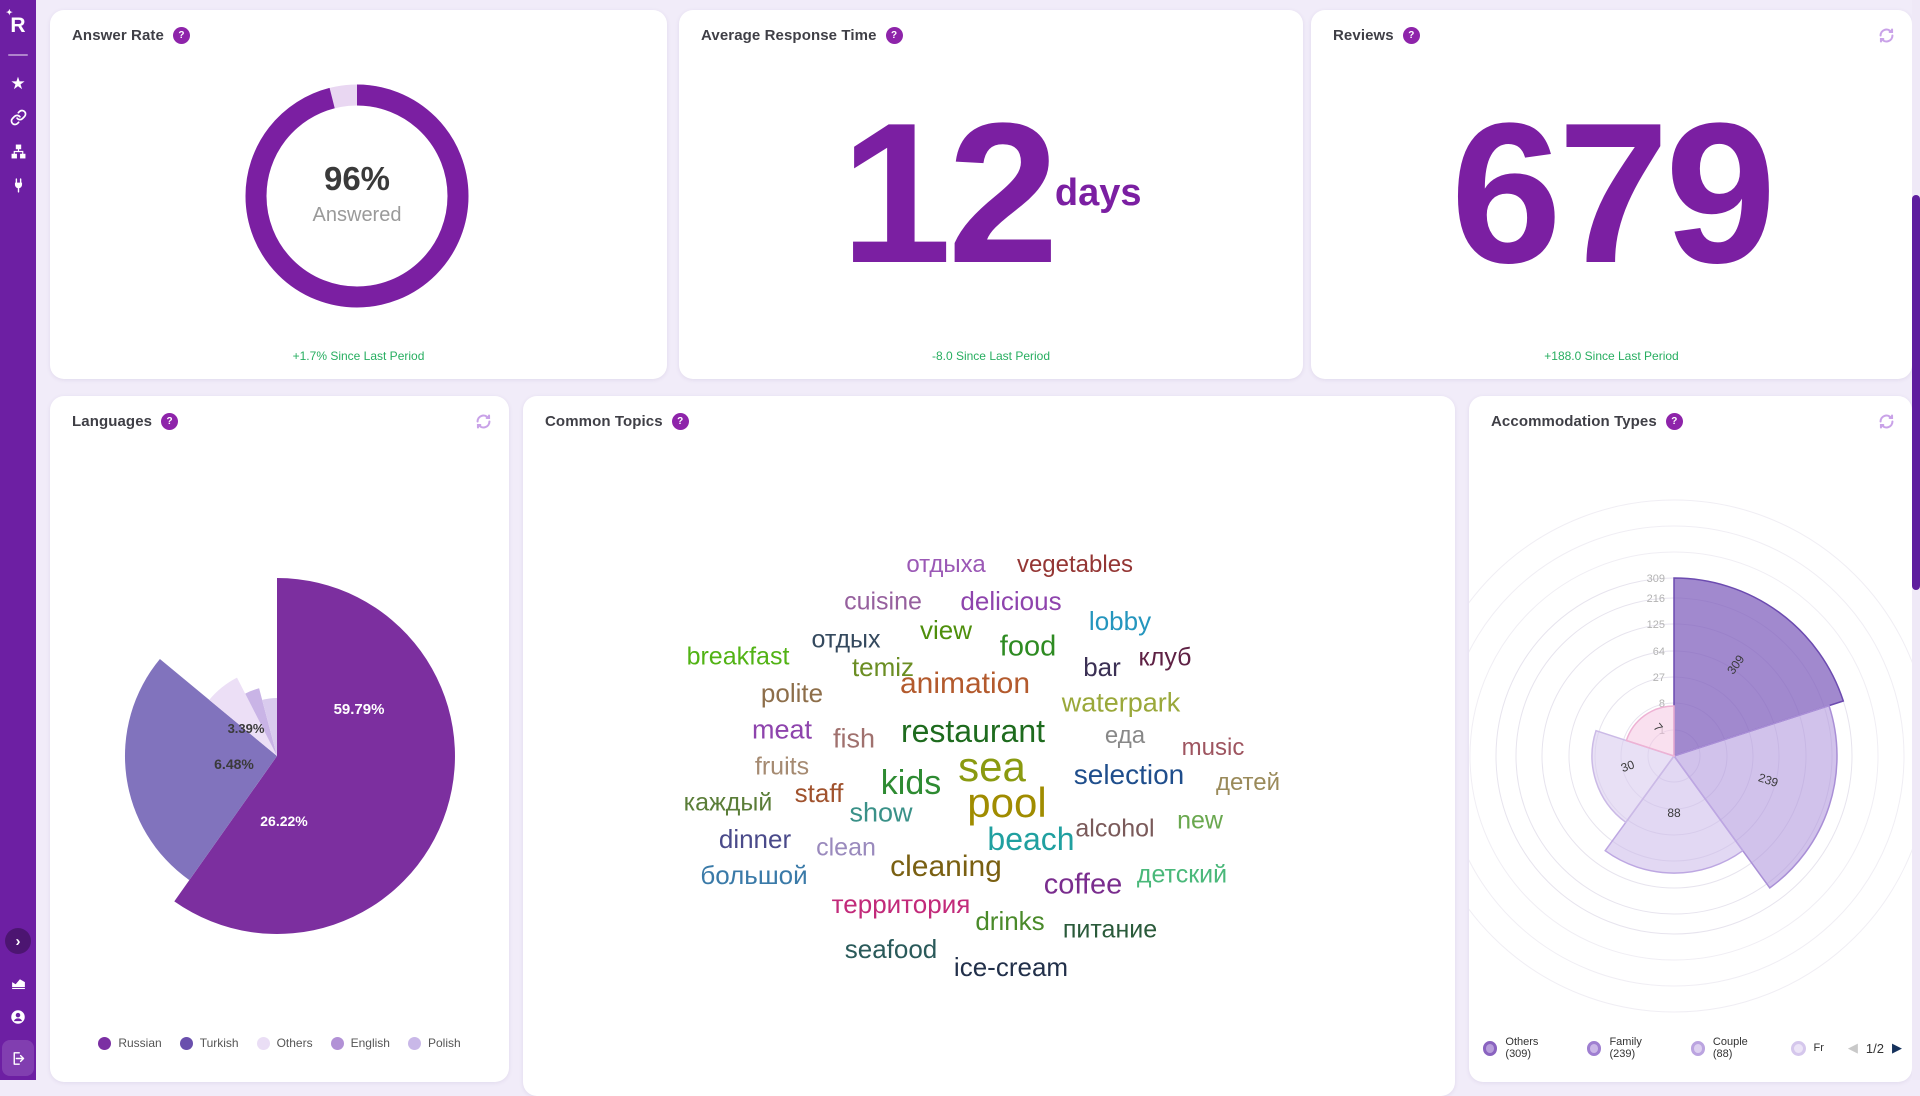  What do you see at coordinates (1656, 579) in the screenshot?
I see `svg-text: 309` at bounding box center [1656, 579].